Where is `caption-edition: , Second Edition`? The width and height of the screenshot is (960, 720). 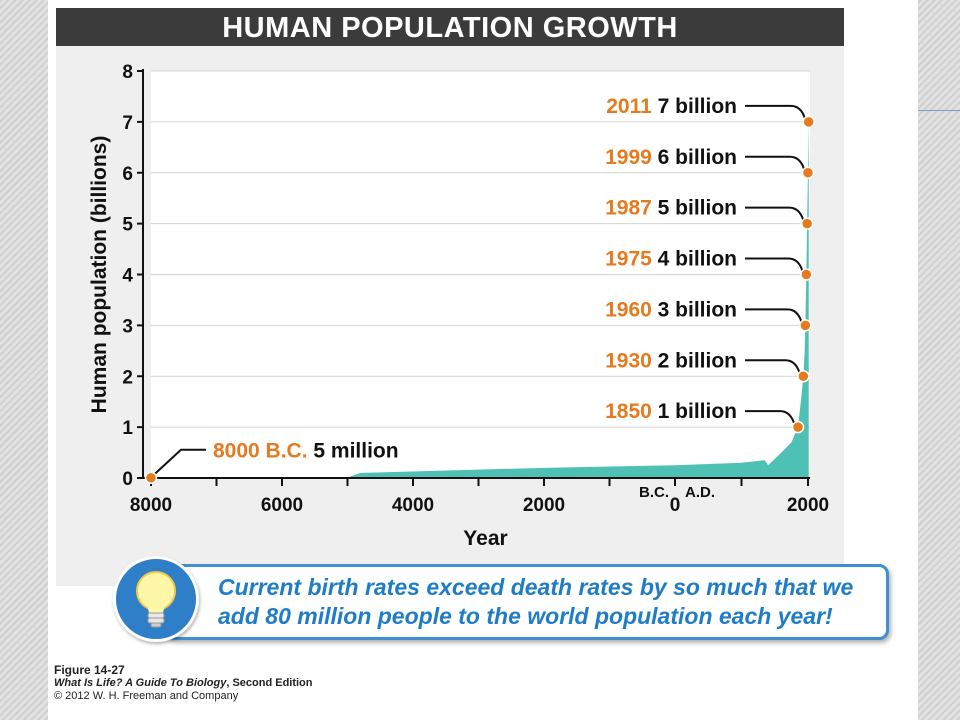 caption-edition: , Second Edition is located at coordinates (269, 683).